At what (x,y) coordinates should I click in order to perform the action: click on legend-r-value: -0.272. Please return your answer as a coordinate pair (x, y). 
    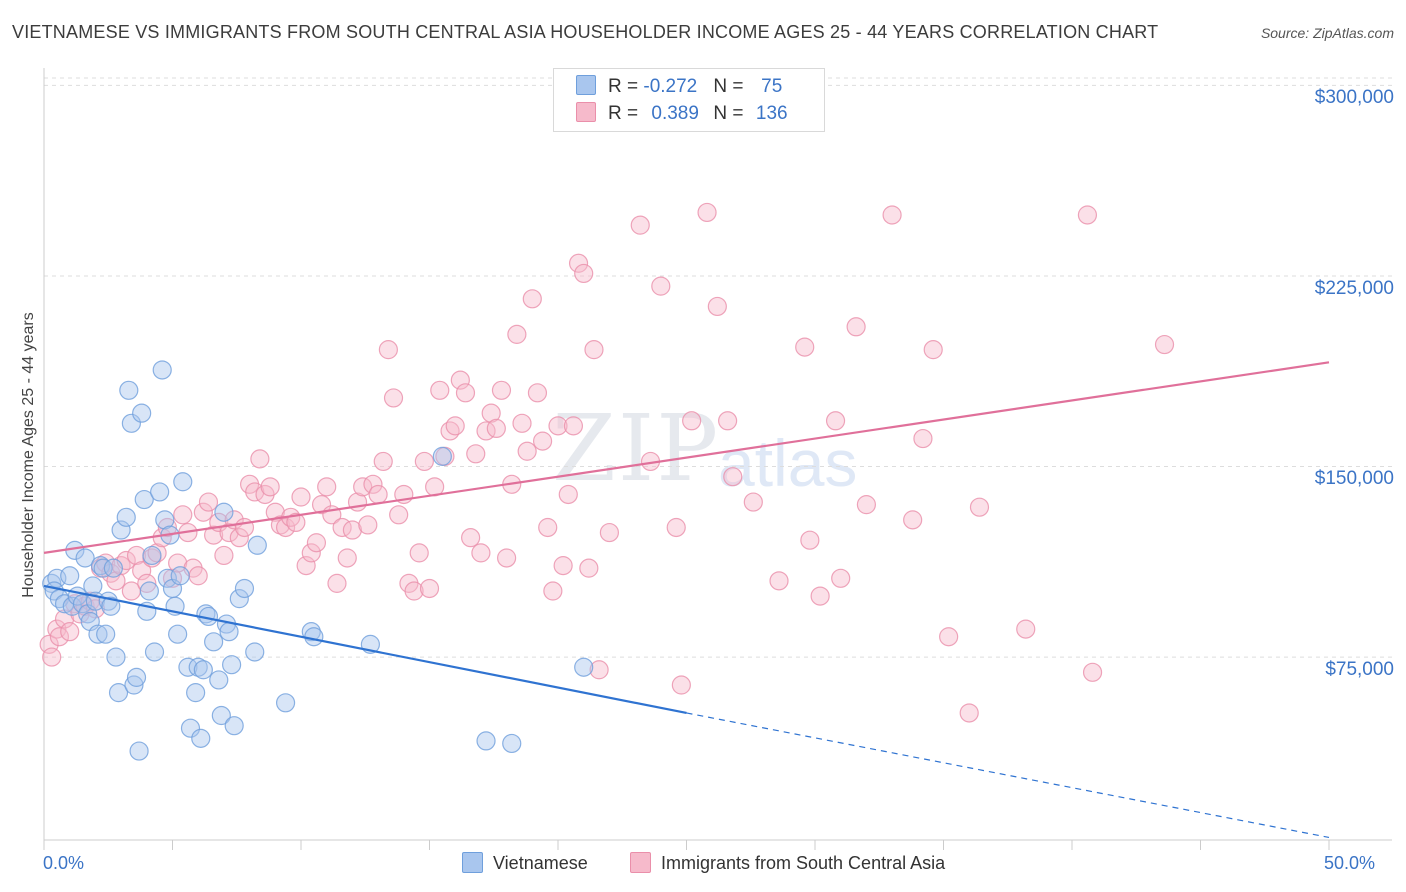
    Looking at the image, I should click on (670, 86).